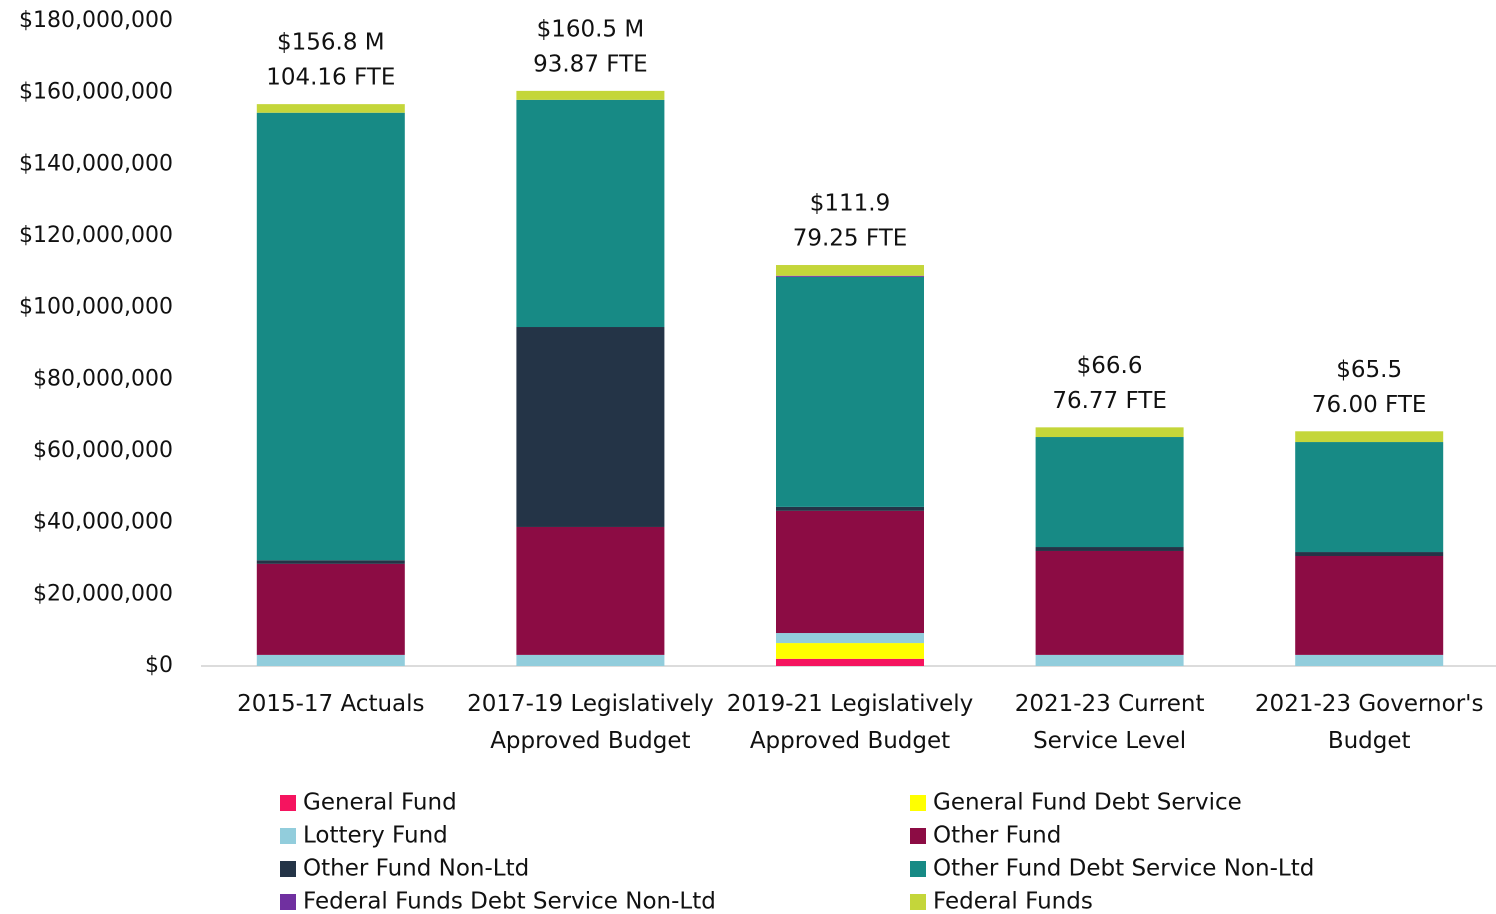  Describe the element at coordinates (850, 204) in the screenshot. I see `bar-annotation: $111.9` at that location.